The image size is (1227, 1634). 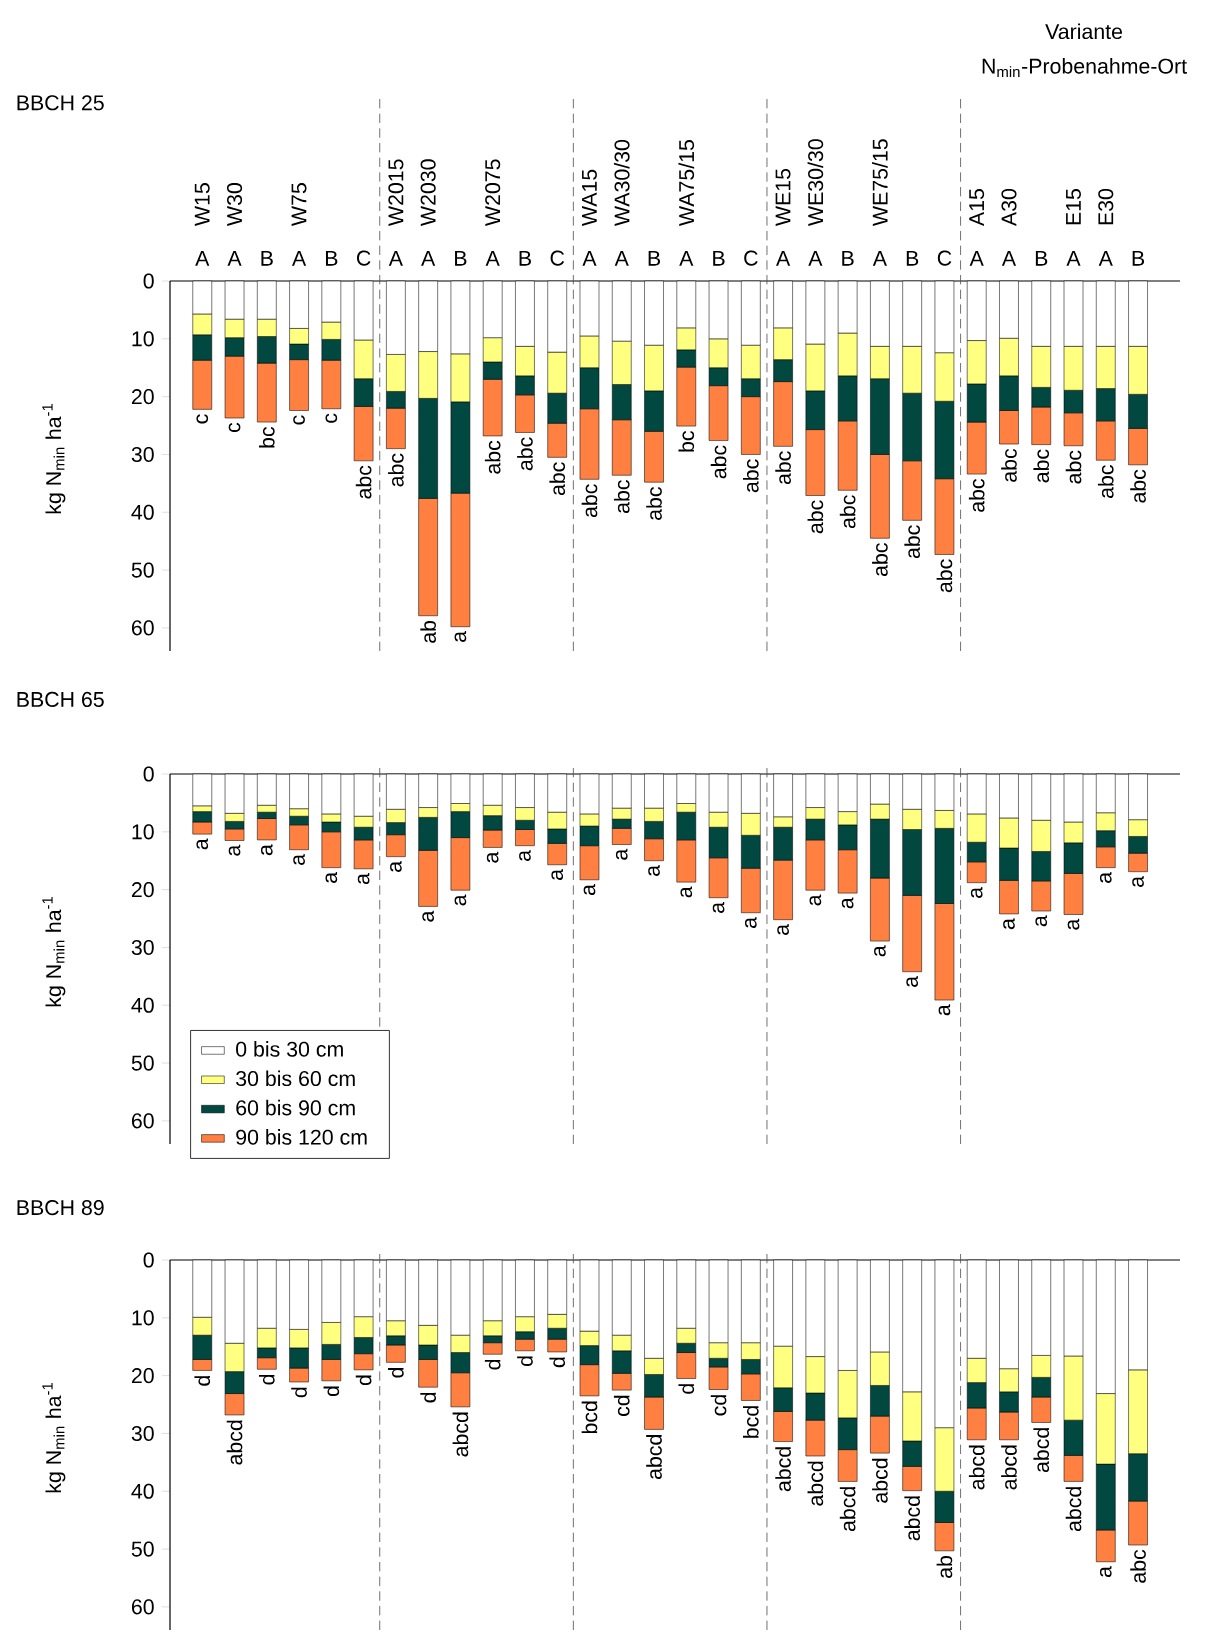 I want to click on text: WA15, so click(x=589, y=197).